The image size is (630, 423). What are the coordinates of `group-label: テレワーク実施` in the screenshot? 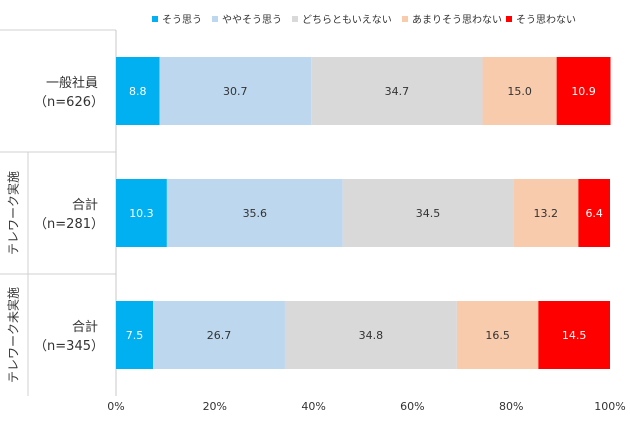 It's located at (13, 213).